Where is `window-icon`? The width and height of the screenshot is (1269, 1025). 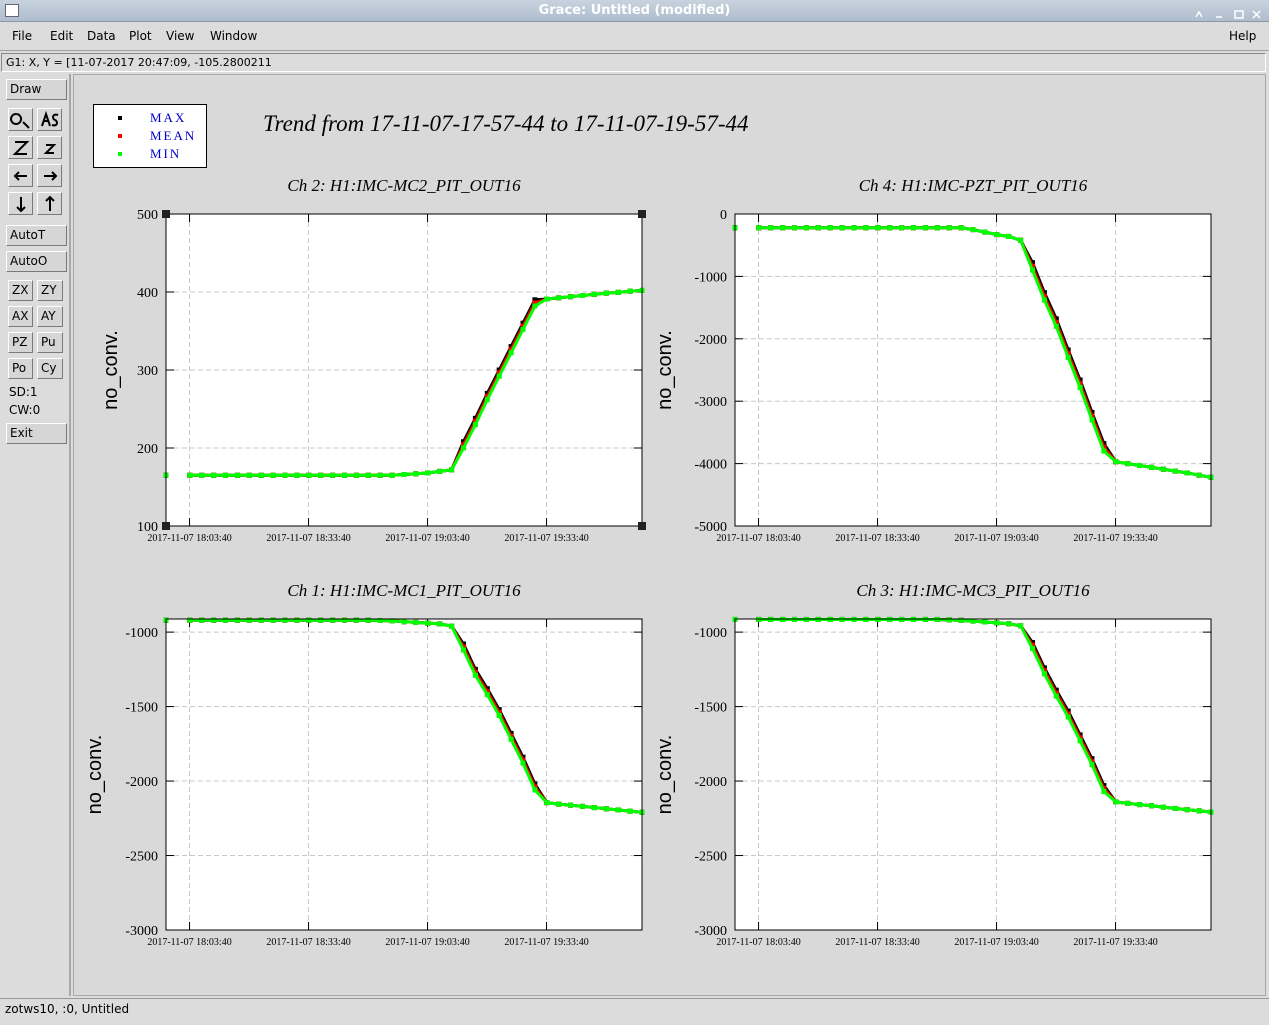
window-icon is located at coordinates (12, 10).